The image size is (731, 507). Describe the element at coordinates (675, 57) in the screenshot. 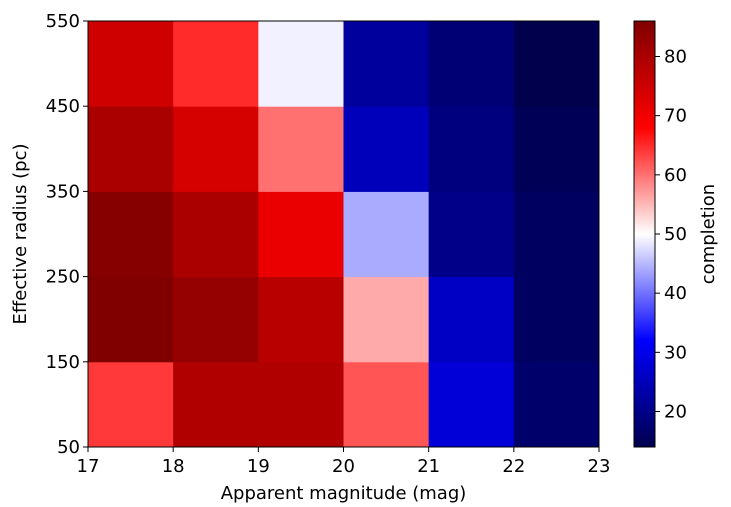

I see `colorbar-tick-label: 80` at that location.